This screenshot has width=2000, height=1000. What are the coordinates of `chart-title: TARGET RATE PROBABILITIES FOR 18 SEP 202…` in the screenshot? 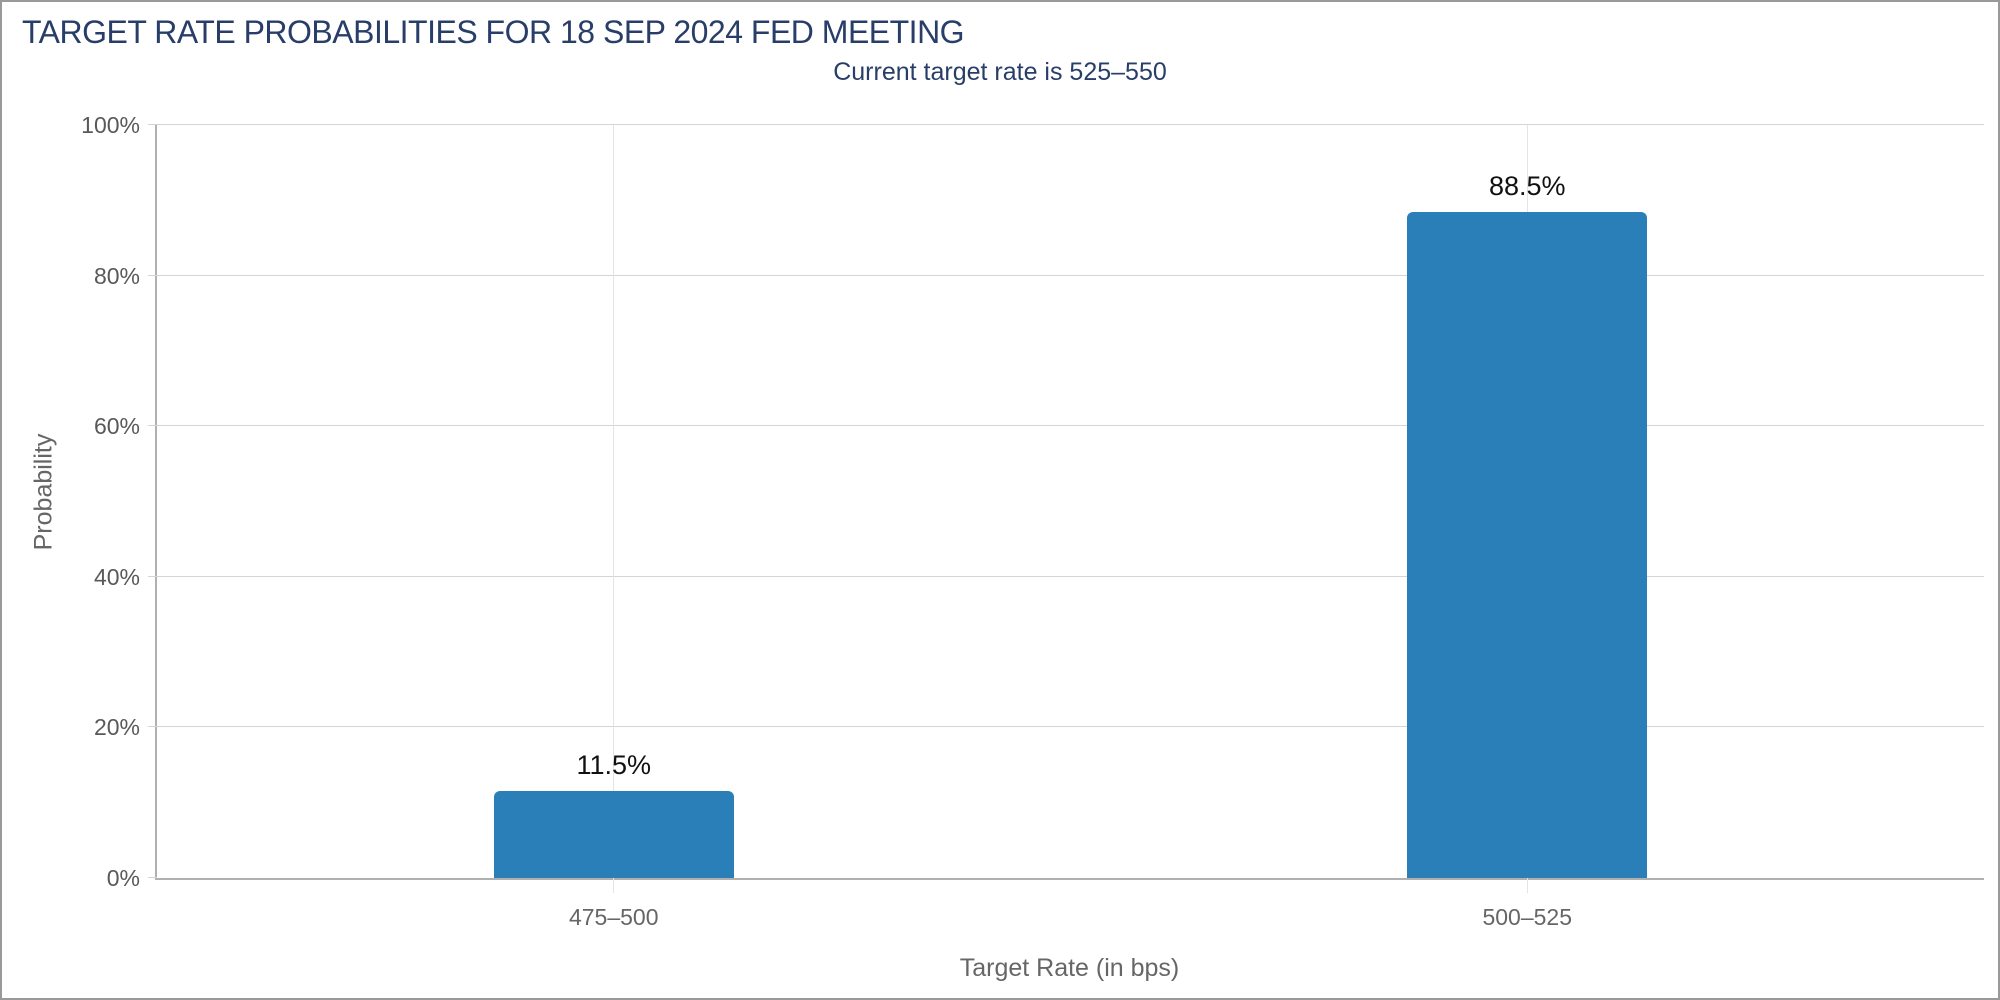 It's located at (493, 32).